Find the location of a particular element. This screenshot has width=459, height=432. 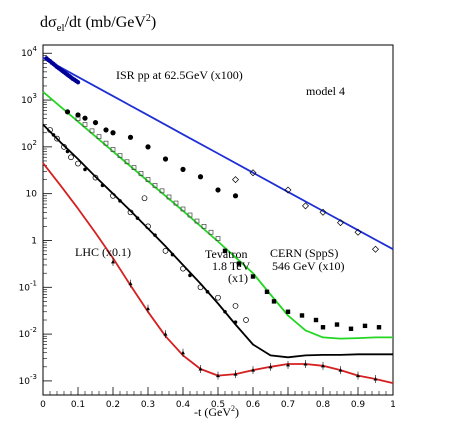

x-tick-label: 0.6 is located at coordinates (253, 405).